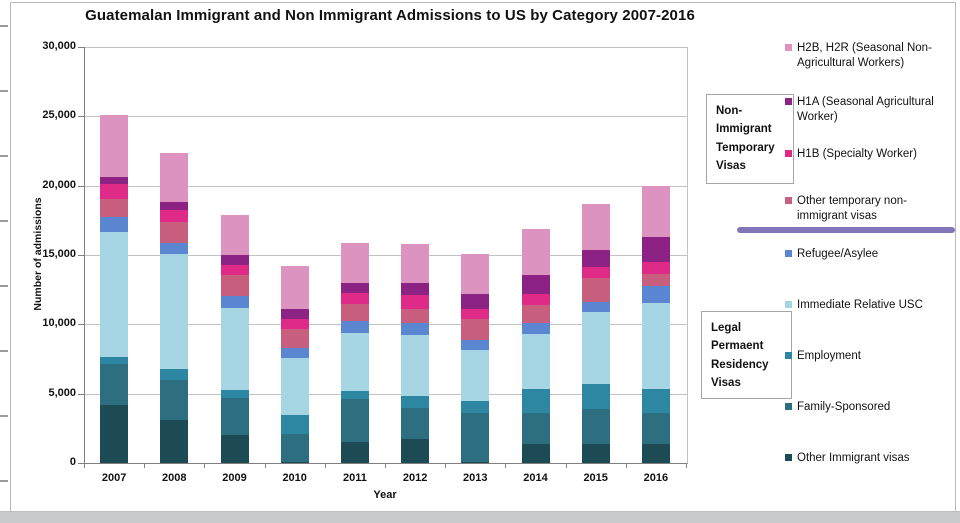  What do you see at coordinates (595, 307) in the screenshot?
I see `bar-segment-refugee_asylee-2015` at bounding box center [595, 307].